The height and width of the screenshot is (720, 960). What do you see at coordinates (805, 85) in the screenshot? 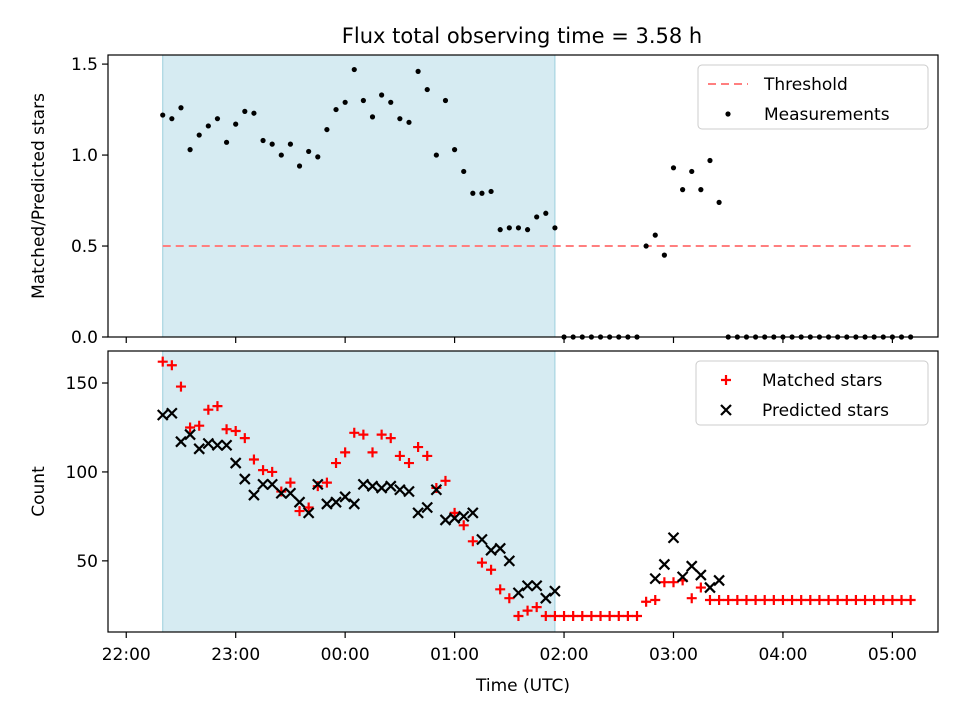
I see `legend-label: Threshold` at bounding box center [805, 85].